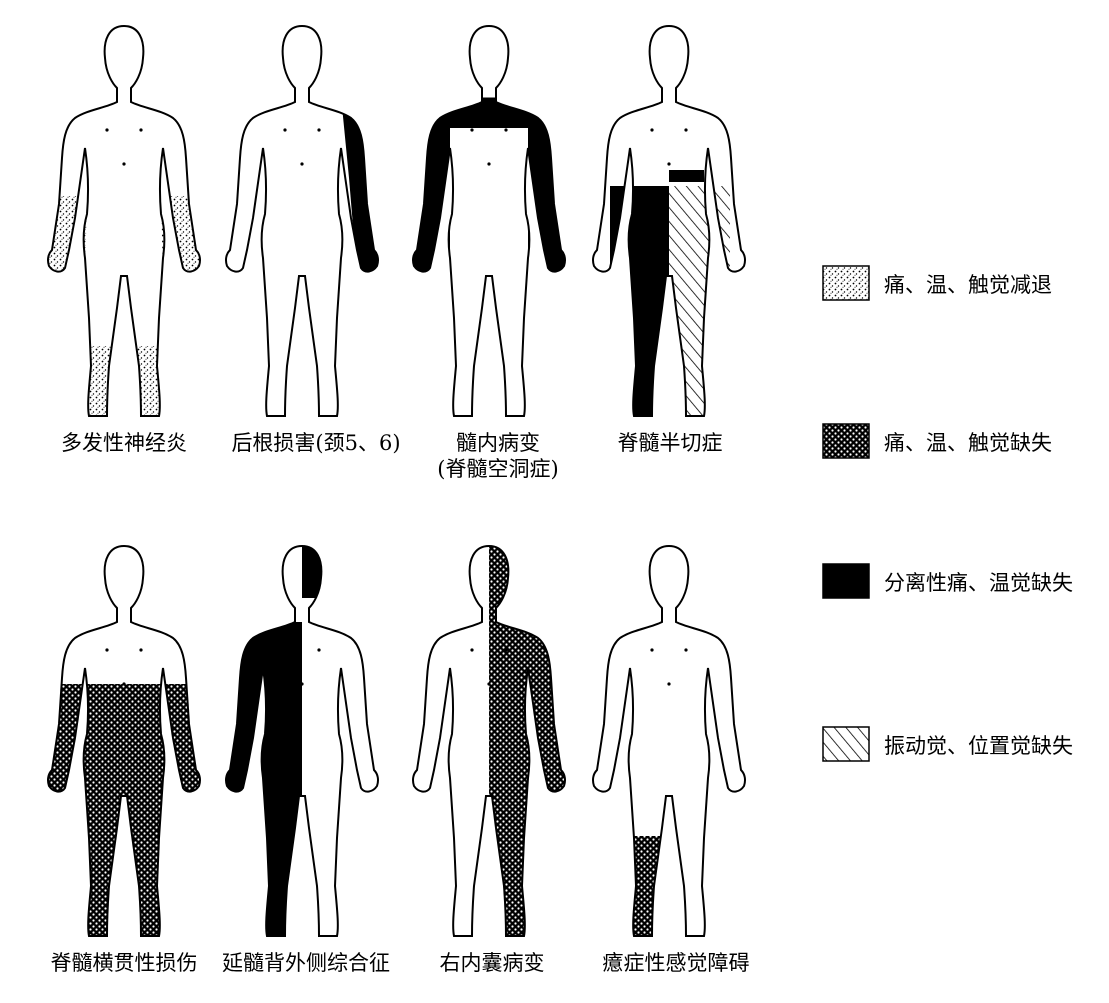  I want to click on legend-label-proprioception-loss: 振动觉、位置觉缺失, so click(978, 746).